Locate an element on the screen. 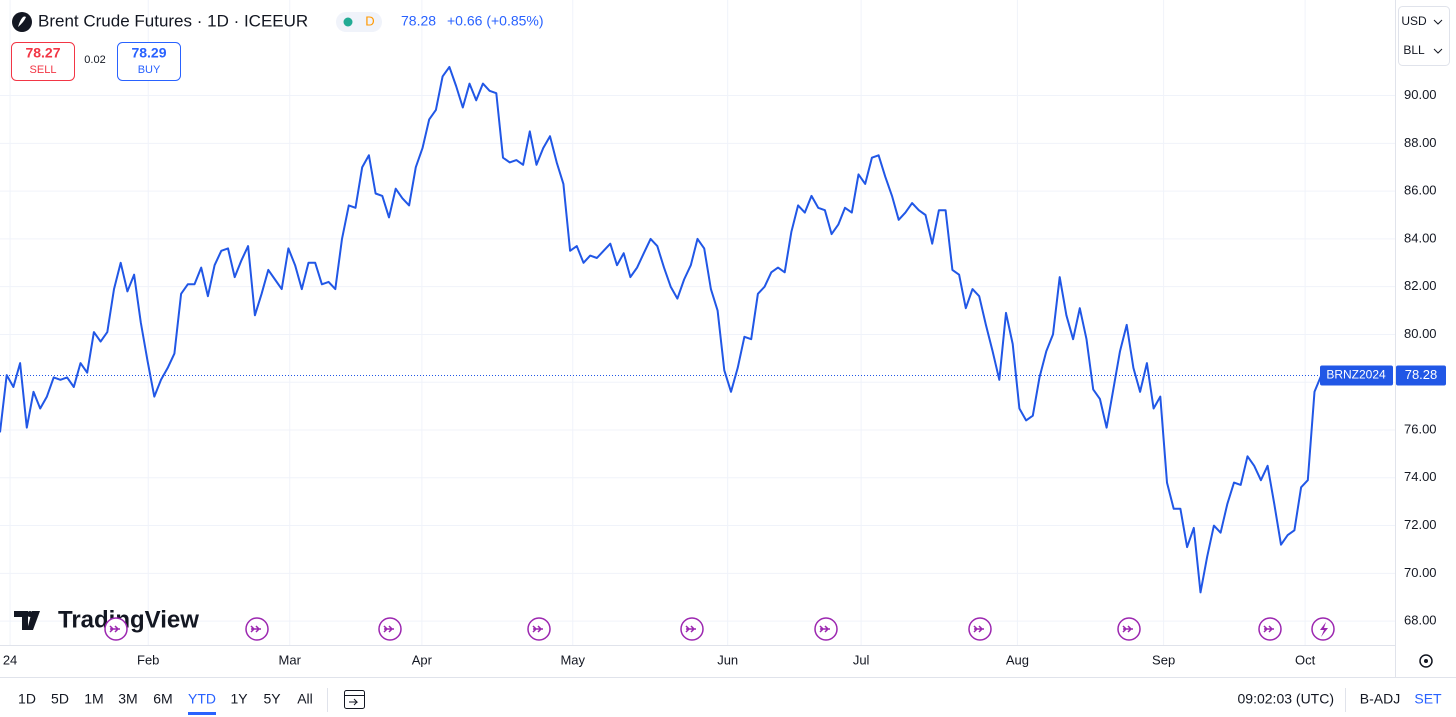  y-tick-label: 68.00 is located at coordinates (1420, 620).